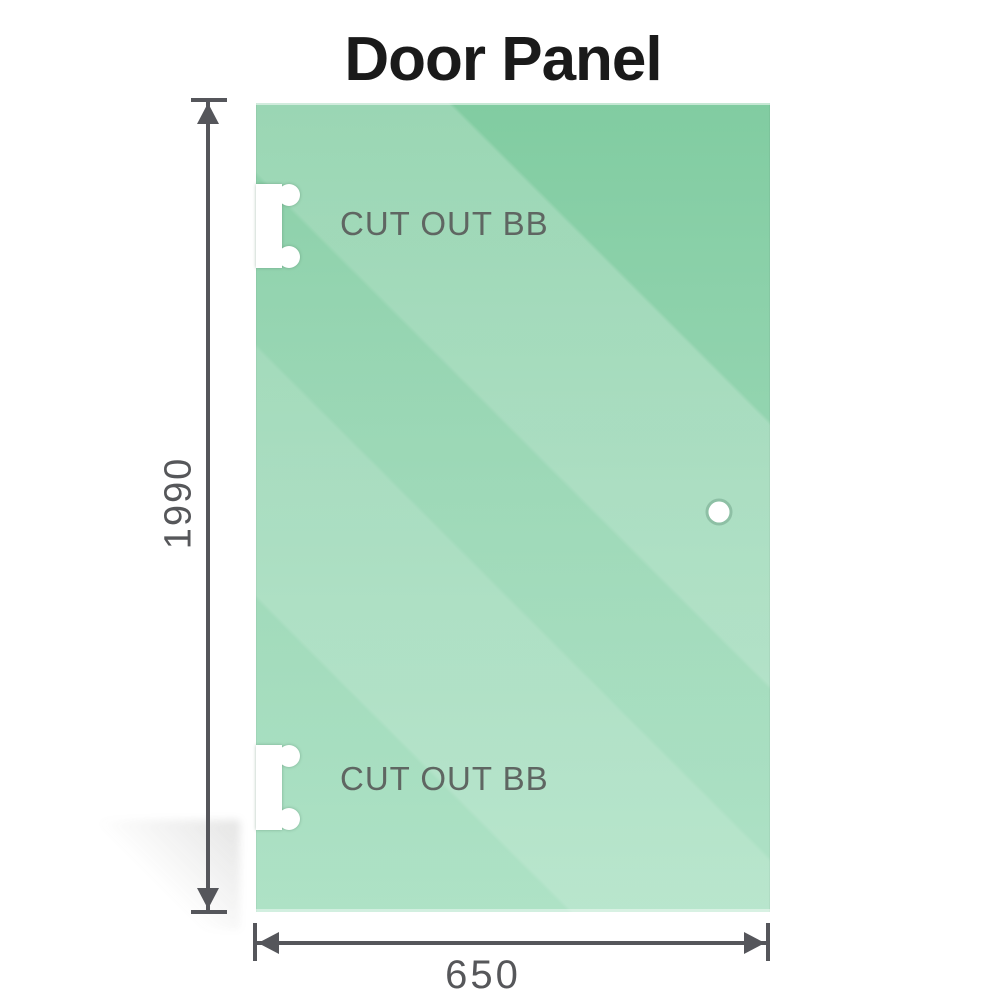 This screenshot has height=1000, width=1000. Describe the element at coordinates (170, 875) in the screenshot. I see `background-sheen` at that location.